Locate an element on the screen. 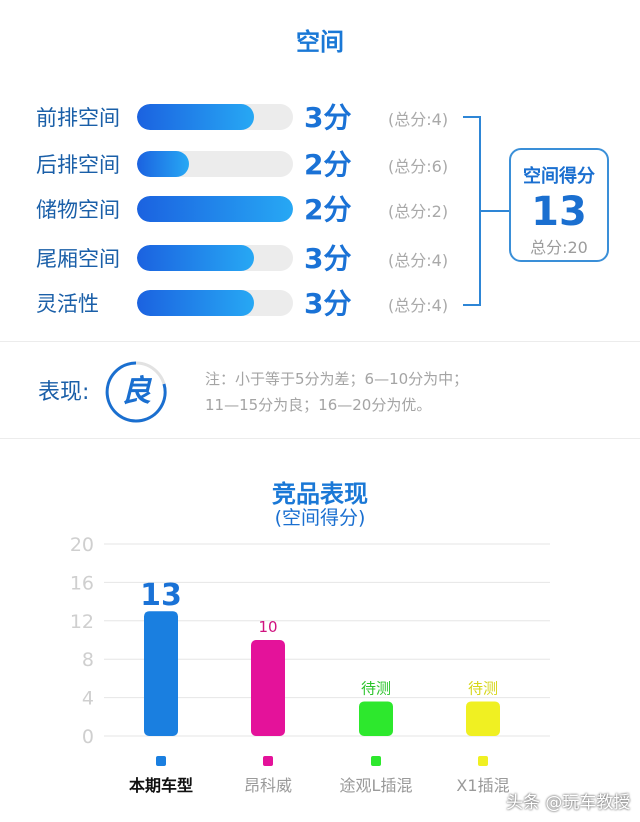  y-tick-label: 0 is located at coordinates (88, 737).